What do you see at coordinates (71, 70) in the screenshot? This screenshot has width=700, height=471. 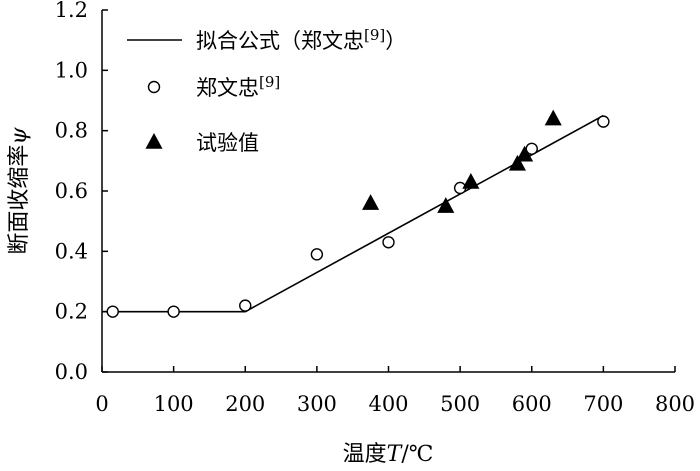 I see `y-tick-label: 1.0` at bounding box center [71, 70].